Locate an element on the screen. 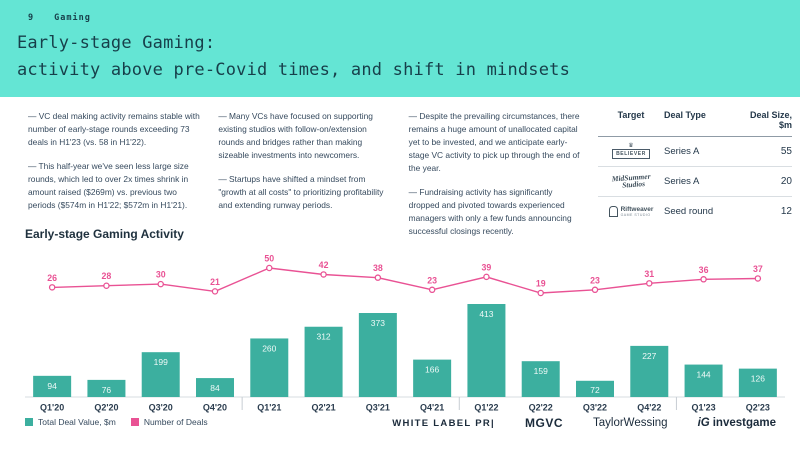  svg-text: 21 is located at coordinates (215, 282).